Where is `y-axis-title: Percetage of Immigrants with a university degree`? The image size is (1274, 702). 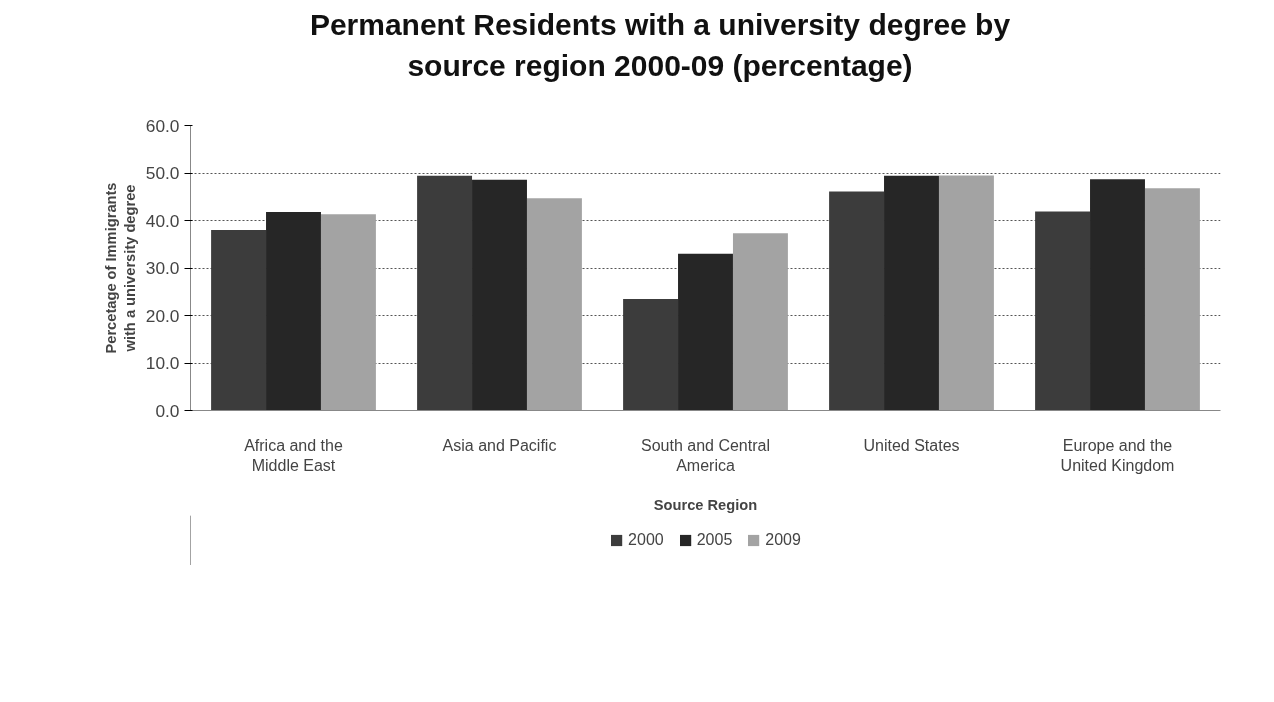
y-axis-title: Percetage of Immigrants with a university degree is located at coordinates (120, 268).